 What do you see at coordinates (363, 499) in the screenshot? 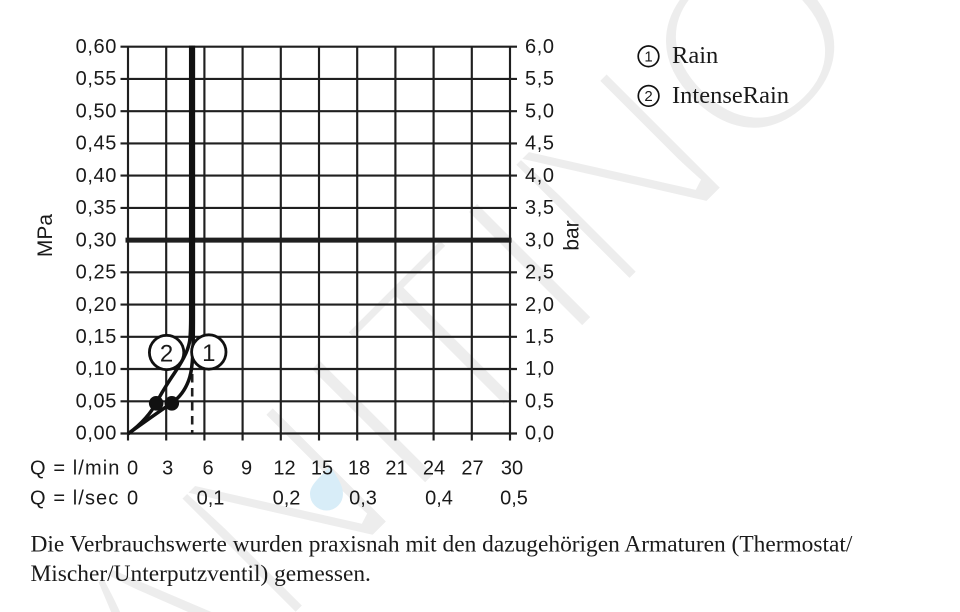
I see `svg-text: 0,3` at bounding box center [363, 499].